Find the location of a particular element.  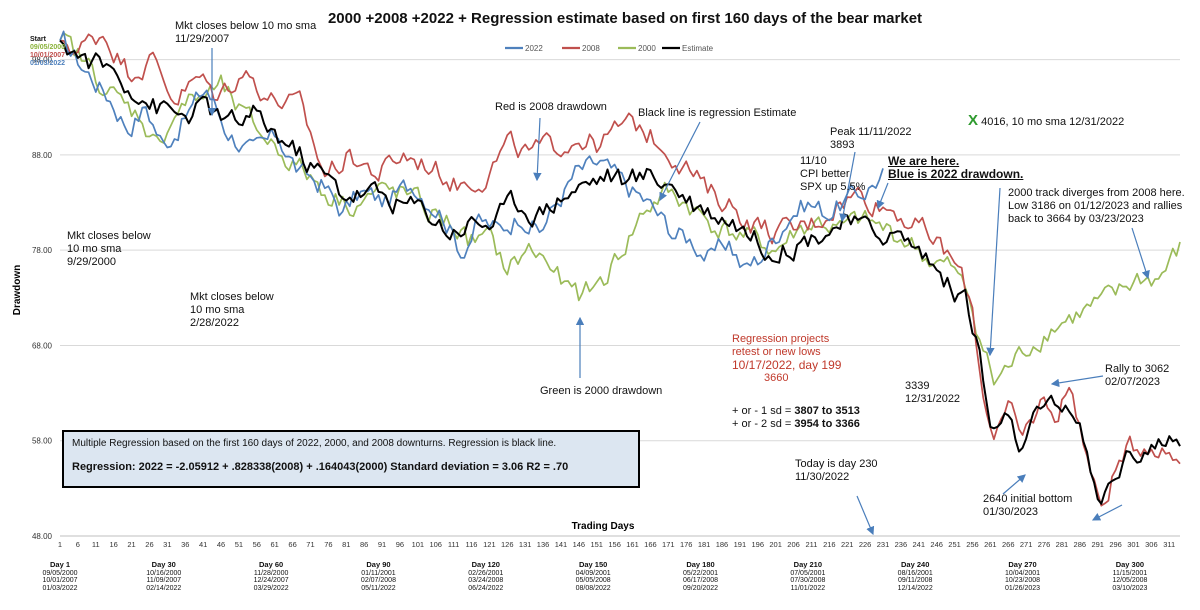

annotation-mkt-2000: Mkt closes below 10 mo sma 9/29/2000 is located at coordinates (109, 249).